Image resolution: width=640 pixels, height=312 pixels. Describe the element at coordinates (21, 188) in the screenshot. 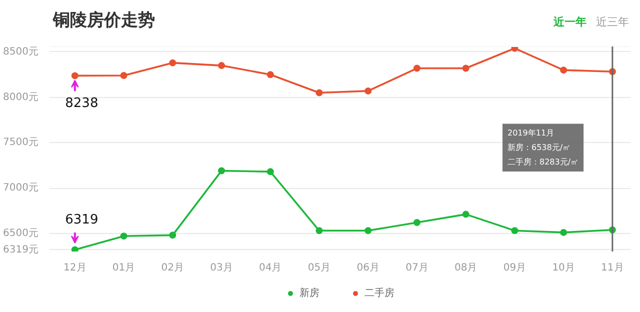

I see `y-tick-label: 7000元` at that location.